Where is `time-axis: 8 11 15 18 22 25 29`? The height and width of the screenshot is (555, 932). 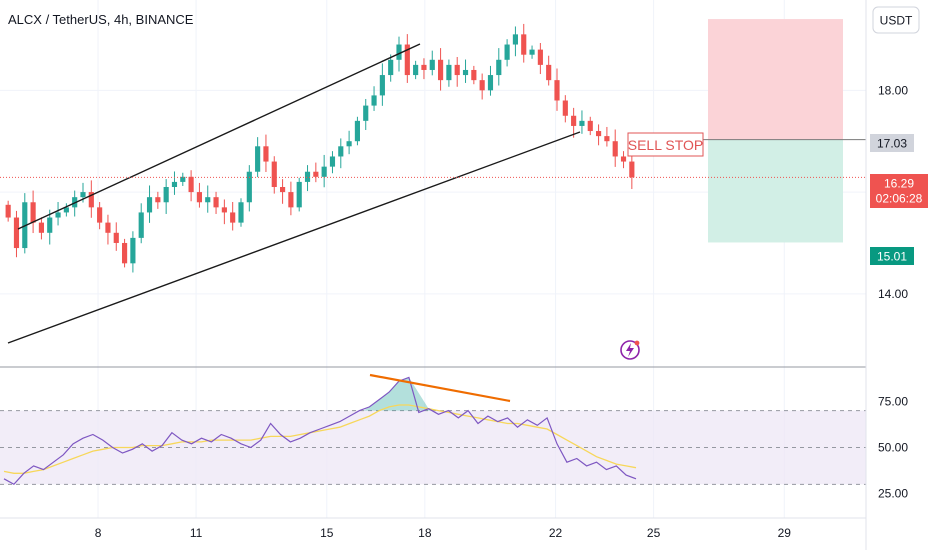 time-axis: 8 11 15 18 22 25 29 is located at coordinates (443, 533).